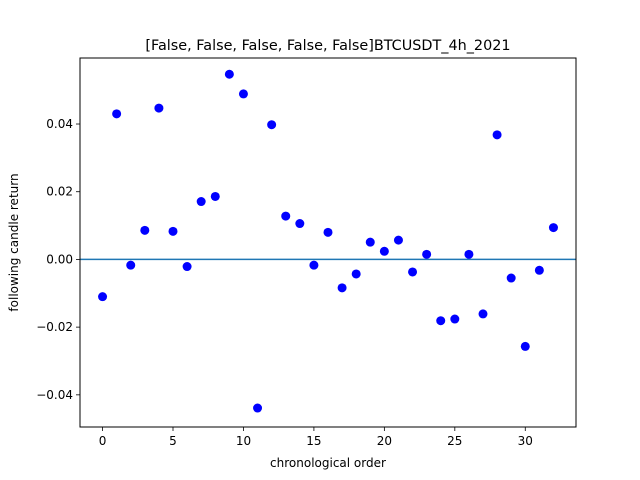 The image size is (640, 480). Describe the element at coordinates (103, 441) in the screenshot. I see `x-tick-label: 0` at that location.